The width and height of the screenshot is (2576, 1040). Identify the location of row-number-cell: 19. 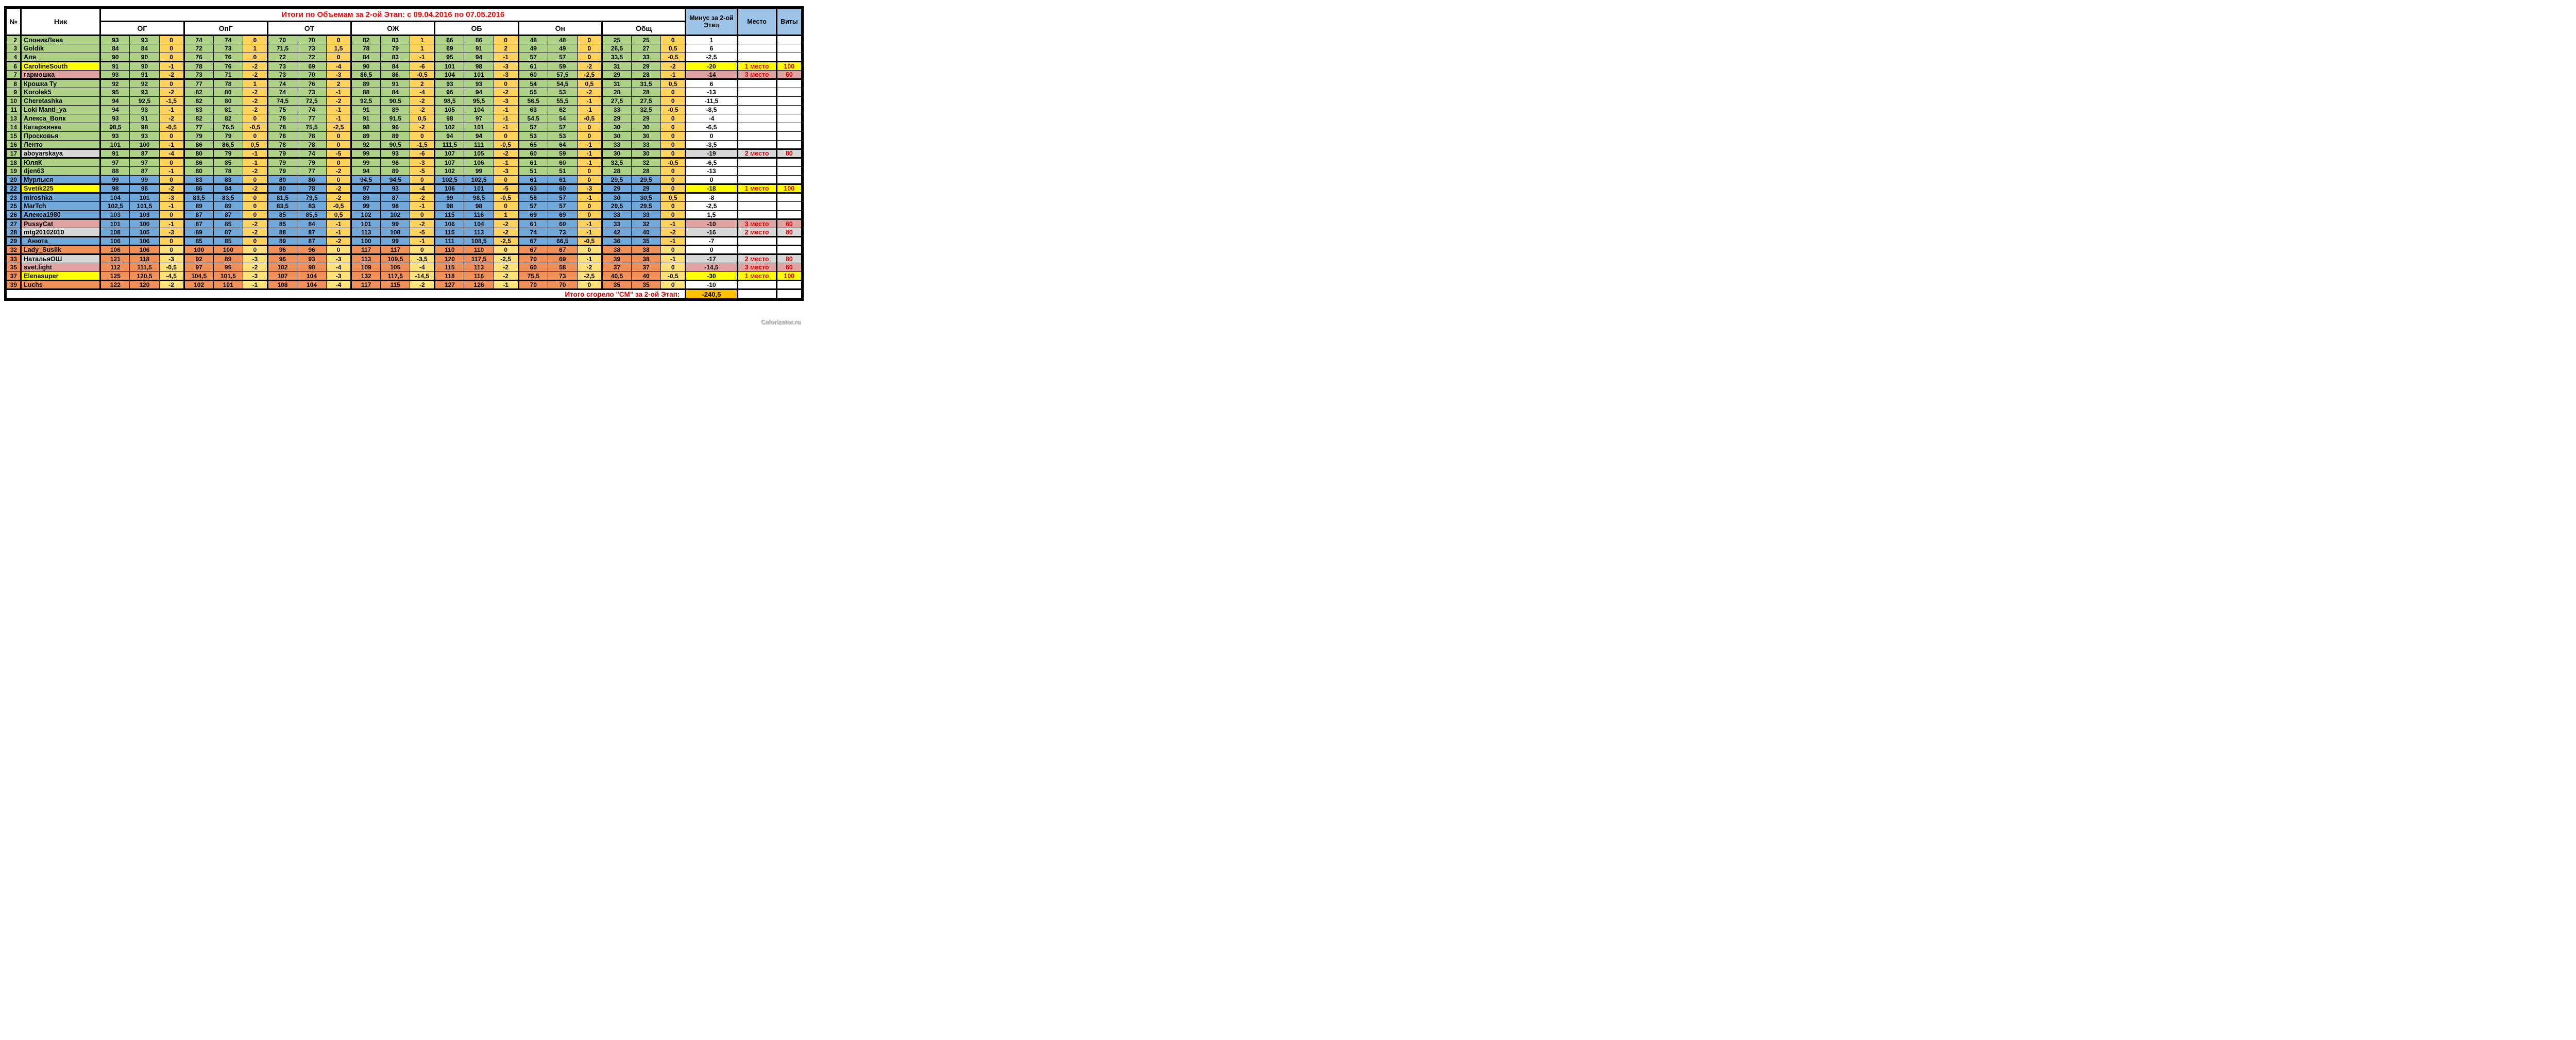
(13, 171).